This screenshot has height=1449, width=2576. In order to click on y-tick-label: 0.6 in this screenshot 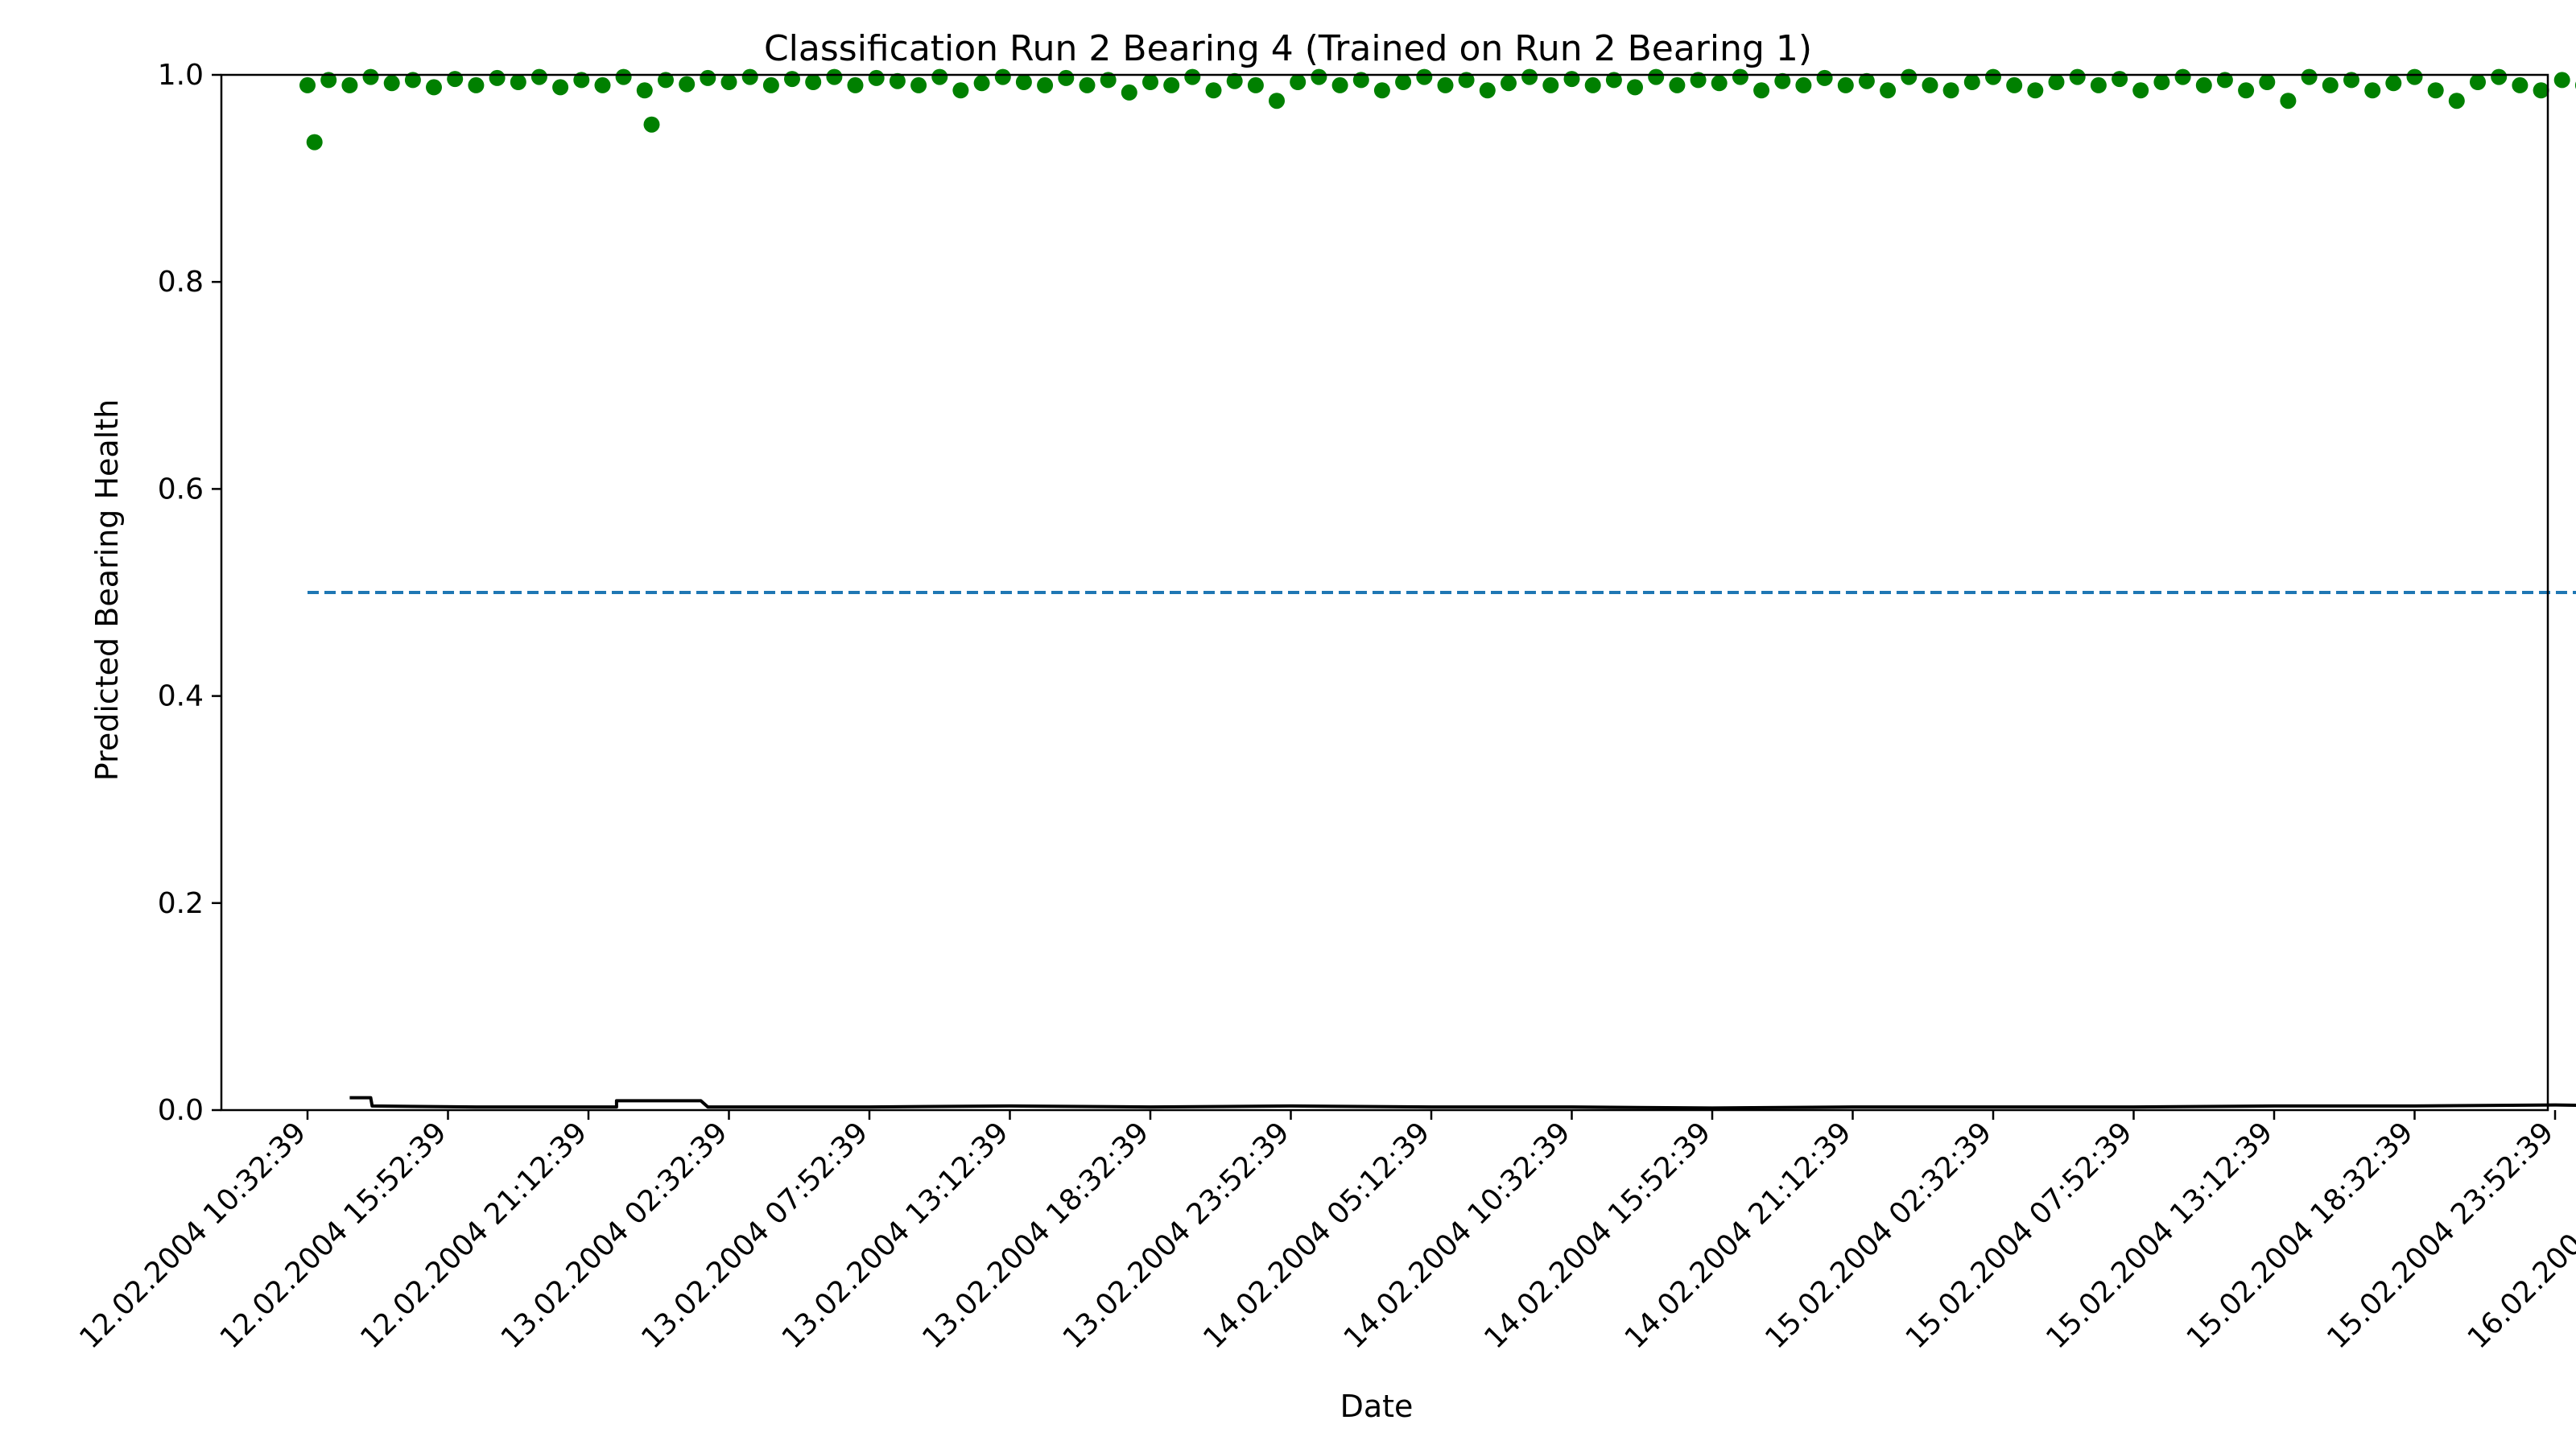, I will do `click(181, 489)`.